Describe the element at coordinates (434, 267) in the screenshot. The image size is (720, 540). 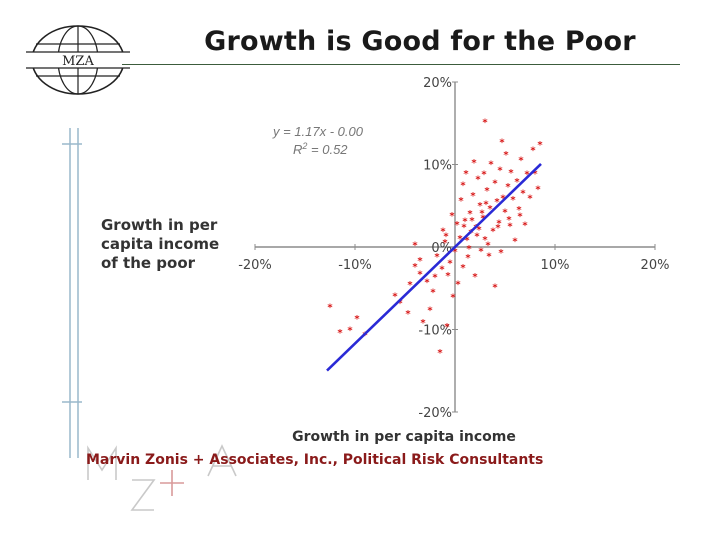
I see `fit-line` at that location.